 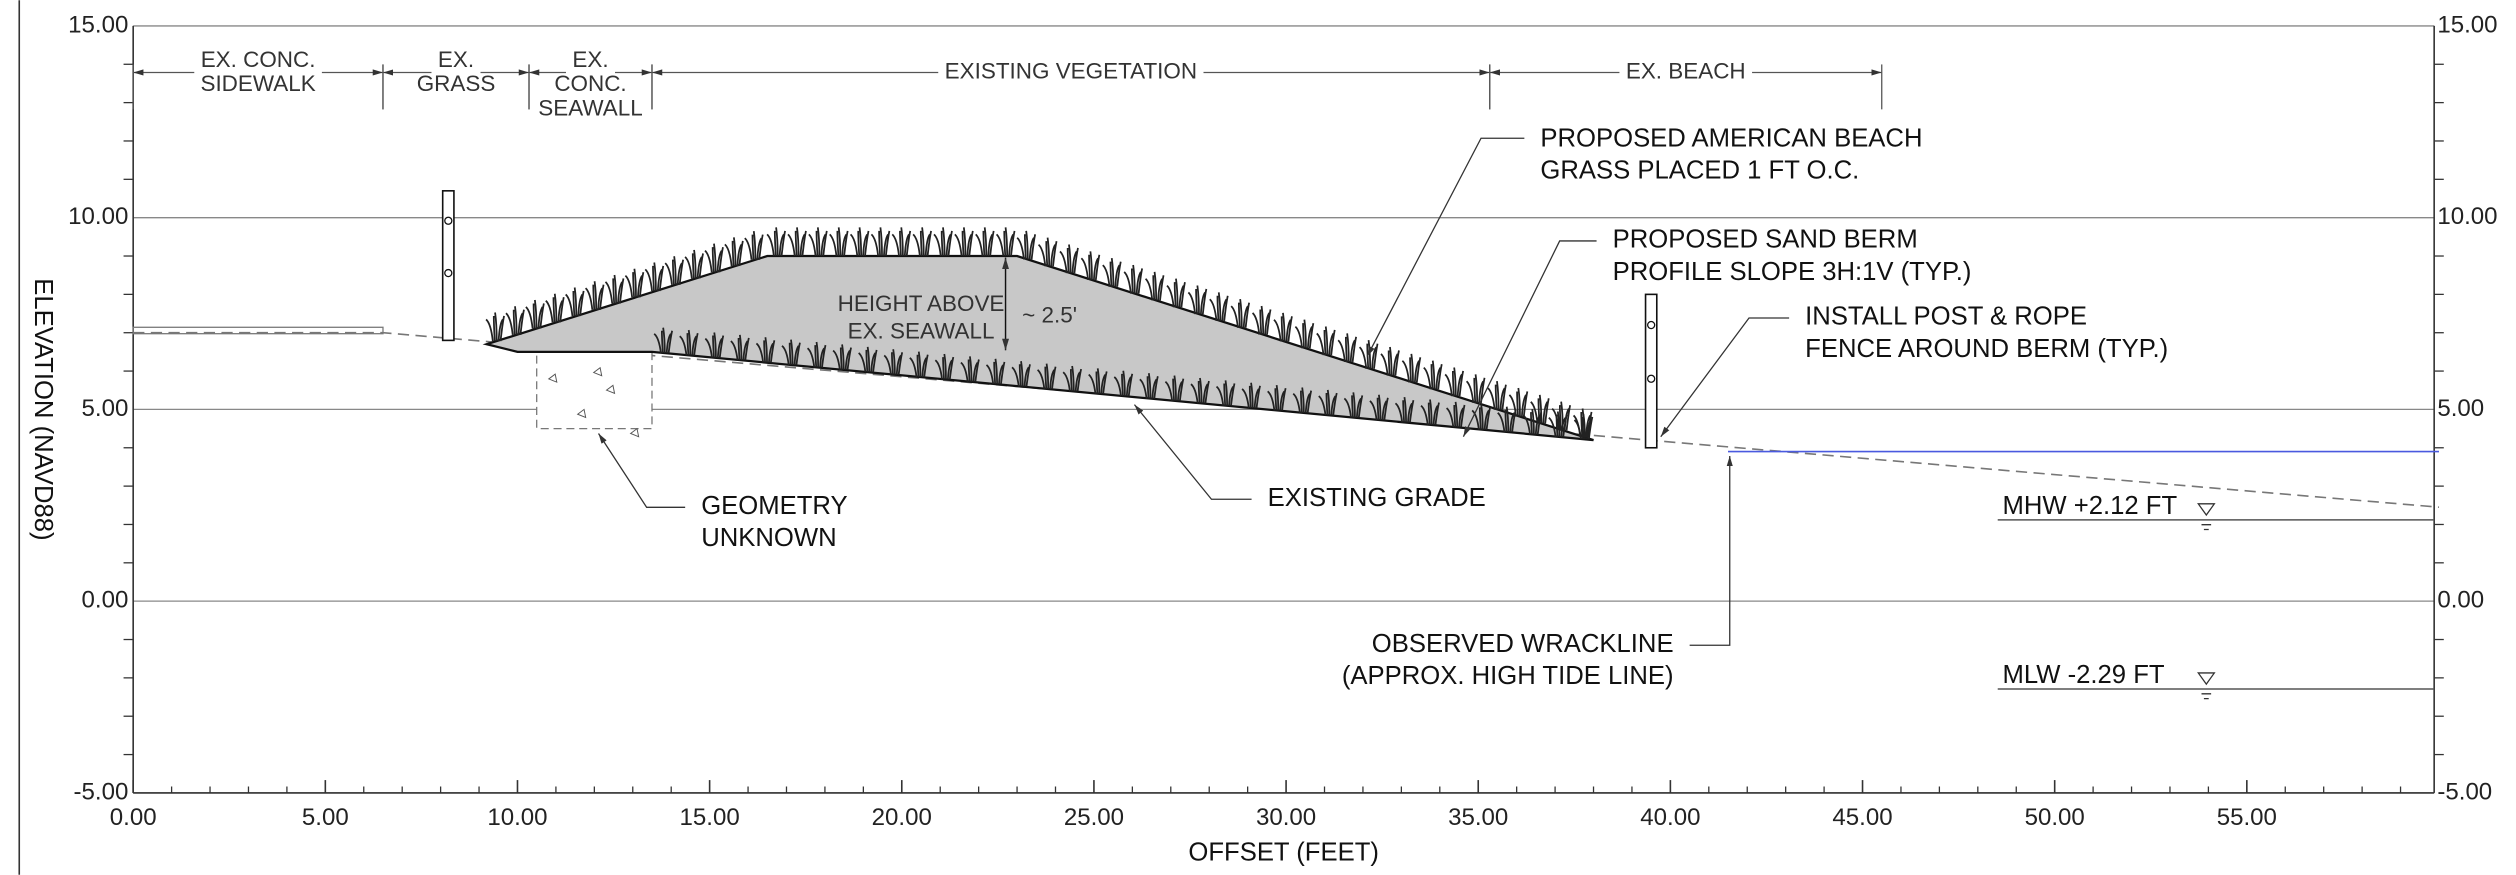 What do you see at coordinates (768, 538) in the screenshot?
I see `callout-text: UNKNOWN` at bounding box center [768, 538].